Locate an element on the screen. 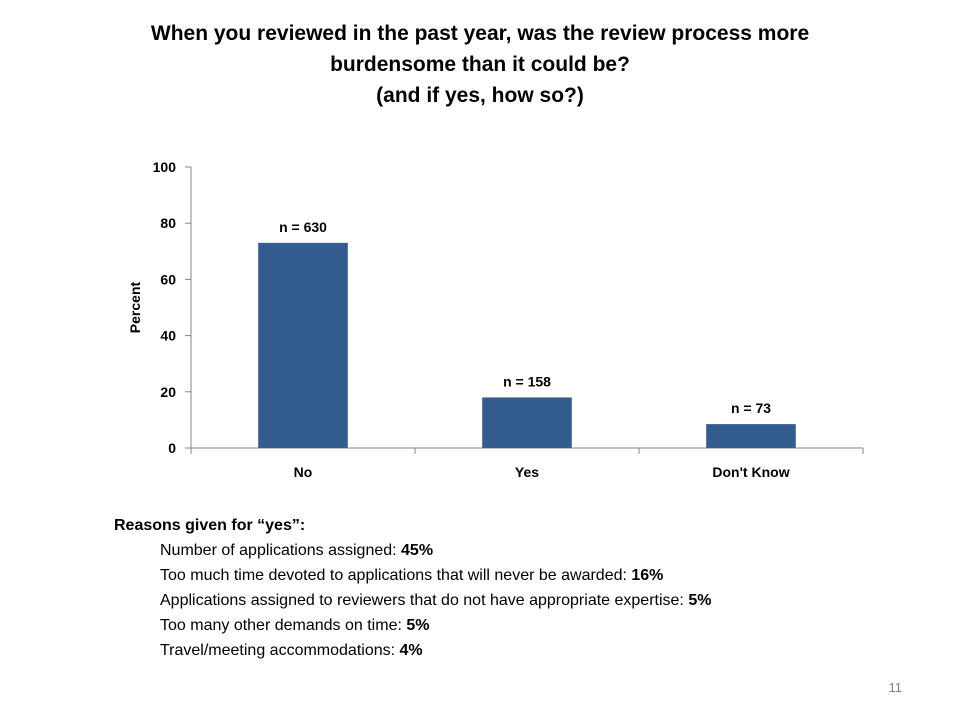  reason-text: Number of applications assigned: is located at coordinates (281, 550).